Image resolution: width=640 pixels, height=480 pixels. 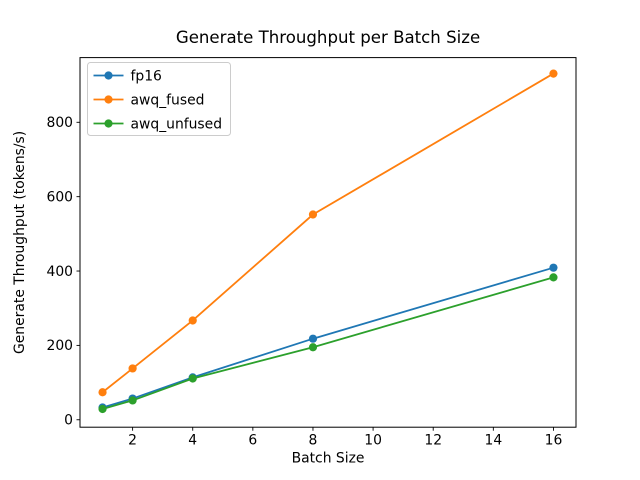 I want to click on y-axis-label: Generate Throughput (tokens/s), so click(x=20, y=242).